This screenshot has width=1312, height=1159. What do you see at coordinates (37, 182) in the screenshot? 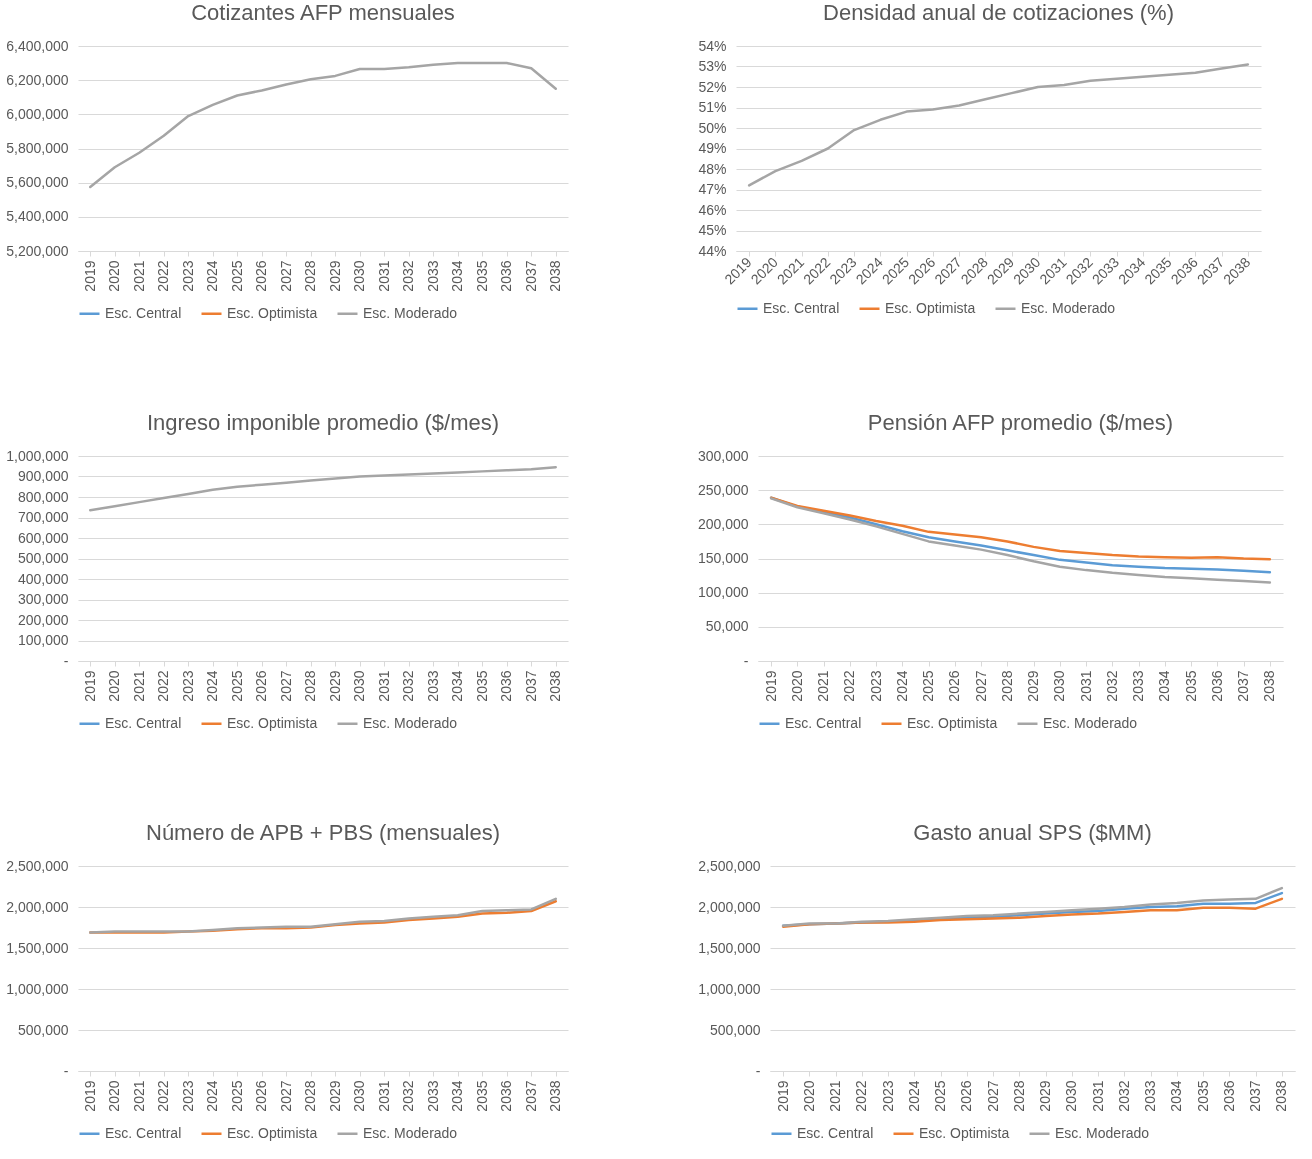
I see `y-tick-label: 5,600,000` at bounding box center [37, 182].